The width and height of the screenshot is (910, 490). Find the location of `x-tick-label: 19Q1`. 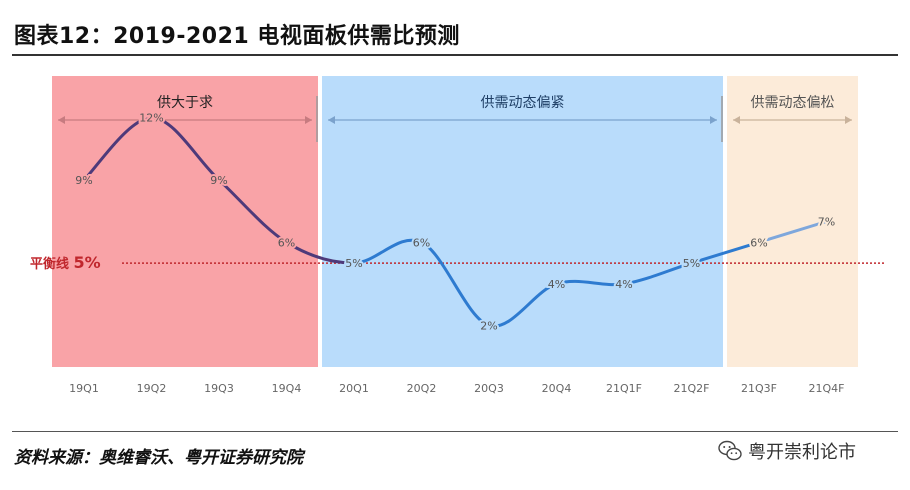

x-tick-label: 19Q1 is located at coordinates (84, 388).